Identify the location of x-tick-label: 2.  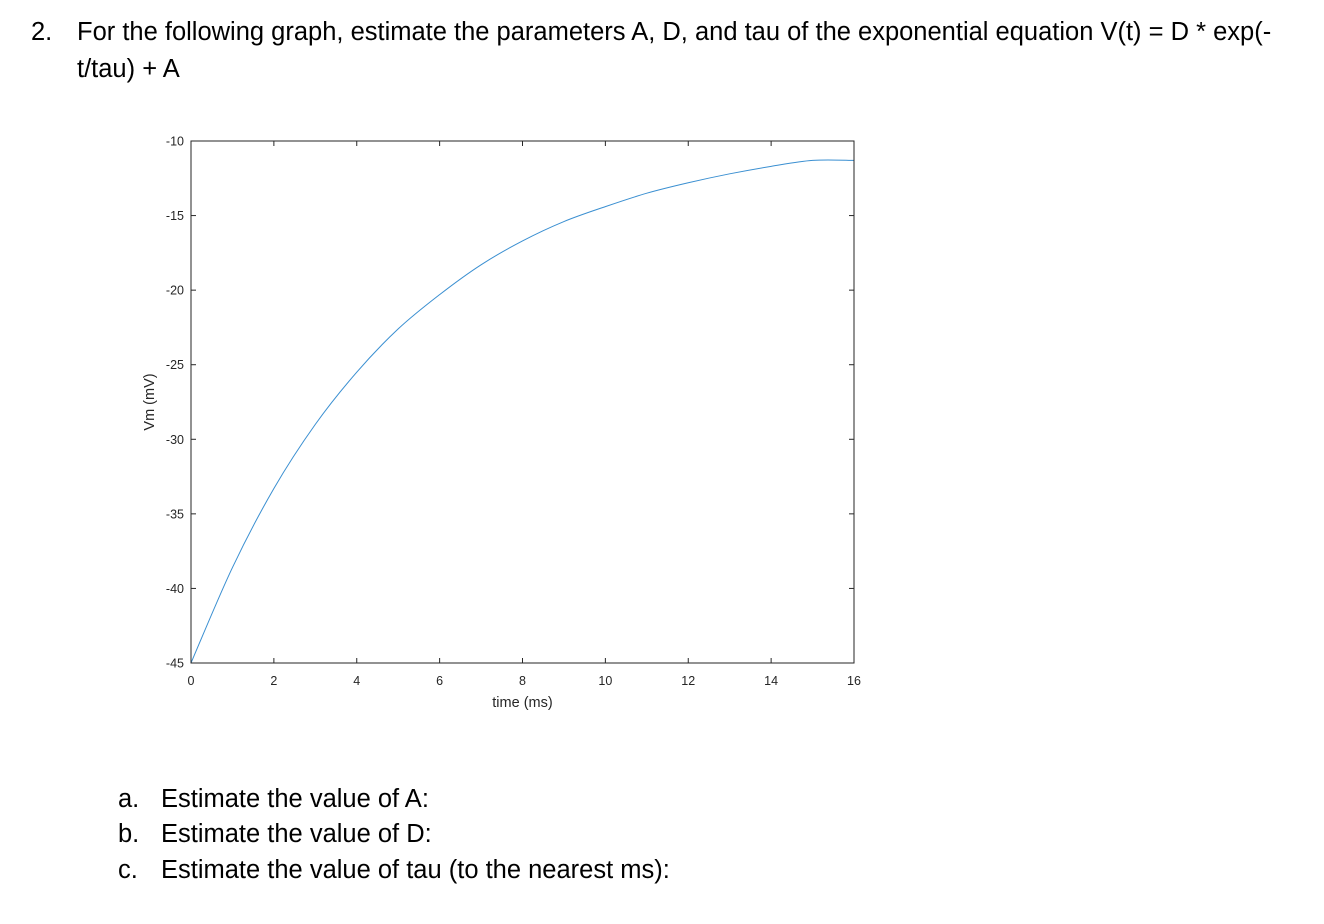
(273, 681).